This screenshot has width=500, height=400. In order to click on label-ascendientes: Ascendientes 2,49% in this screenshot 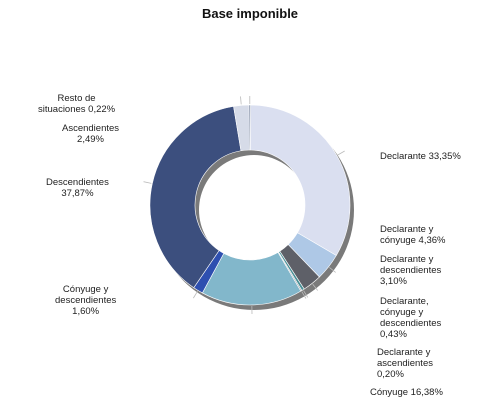, I will do `click(91, 134)`.